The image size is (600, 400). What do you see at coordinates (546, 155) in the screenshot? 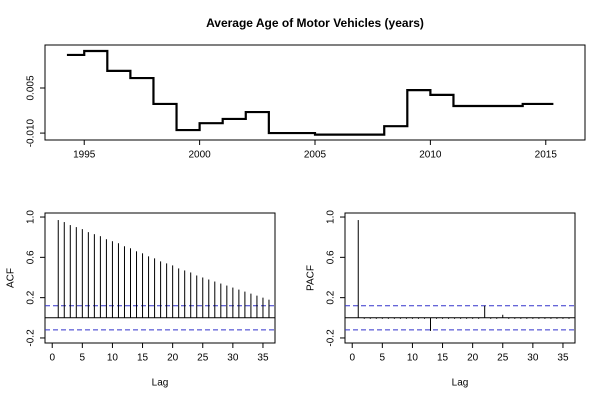
I see `x-tick-label: 2015` at bounding box center [546, 155].